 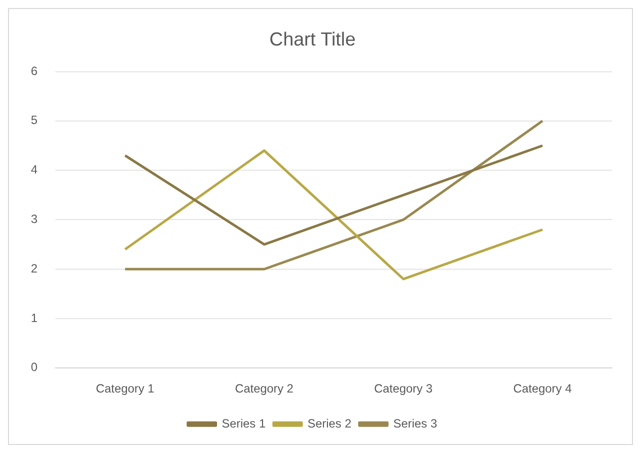 I want to click on legend-label: Series 1, so click(x=244, y=423).